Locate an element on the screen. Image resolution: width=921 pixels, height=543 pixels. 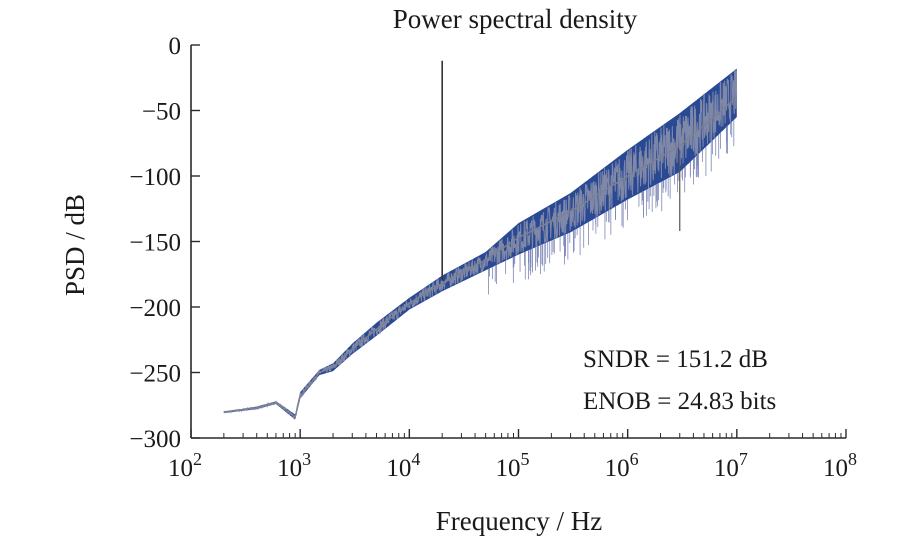
x-tick-label: 10⁵ is located at coordinates (513, 465).